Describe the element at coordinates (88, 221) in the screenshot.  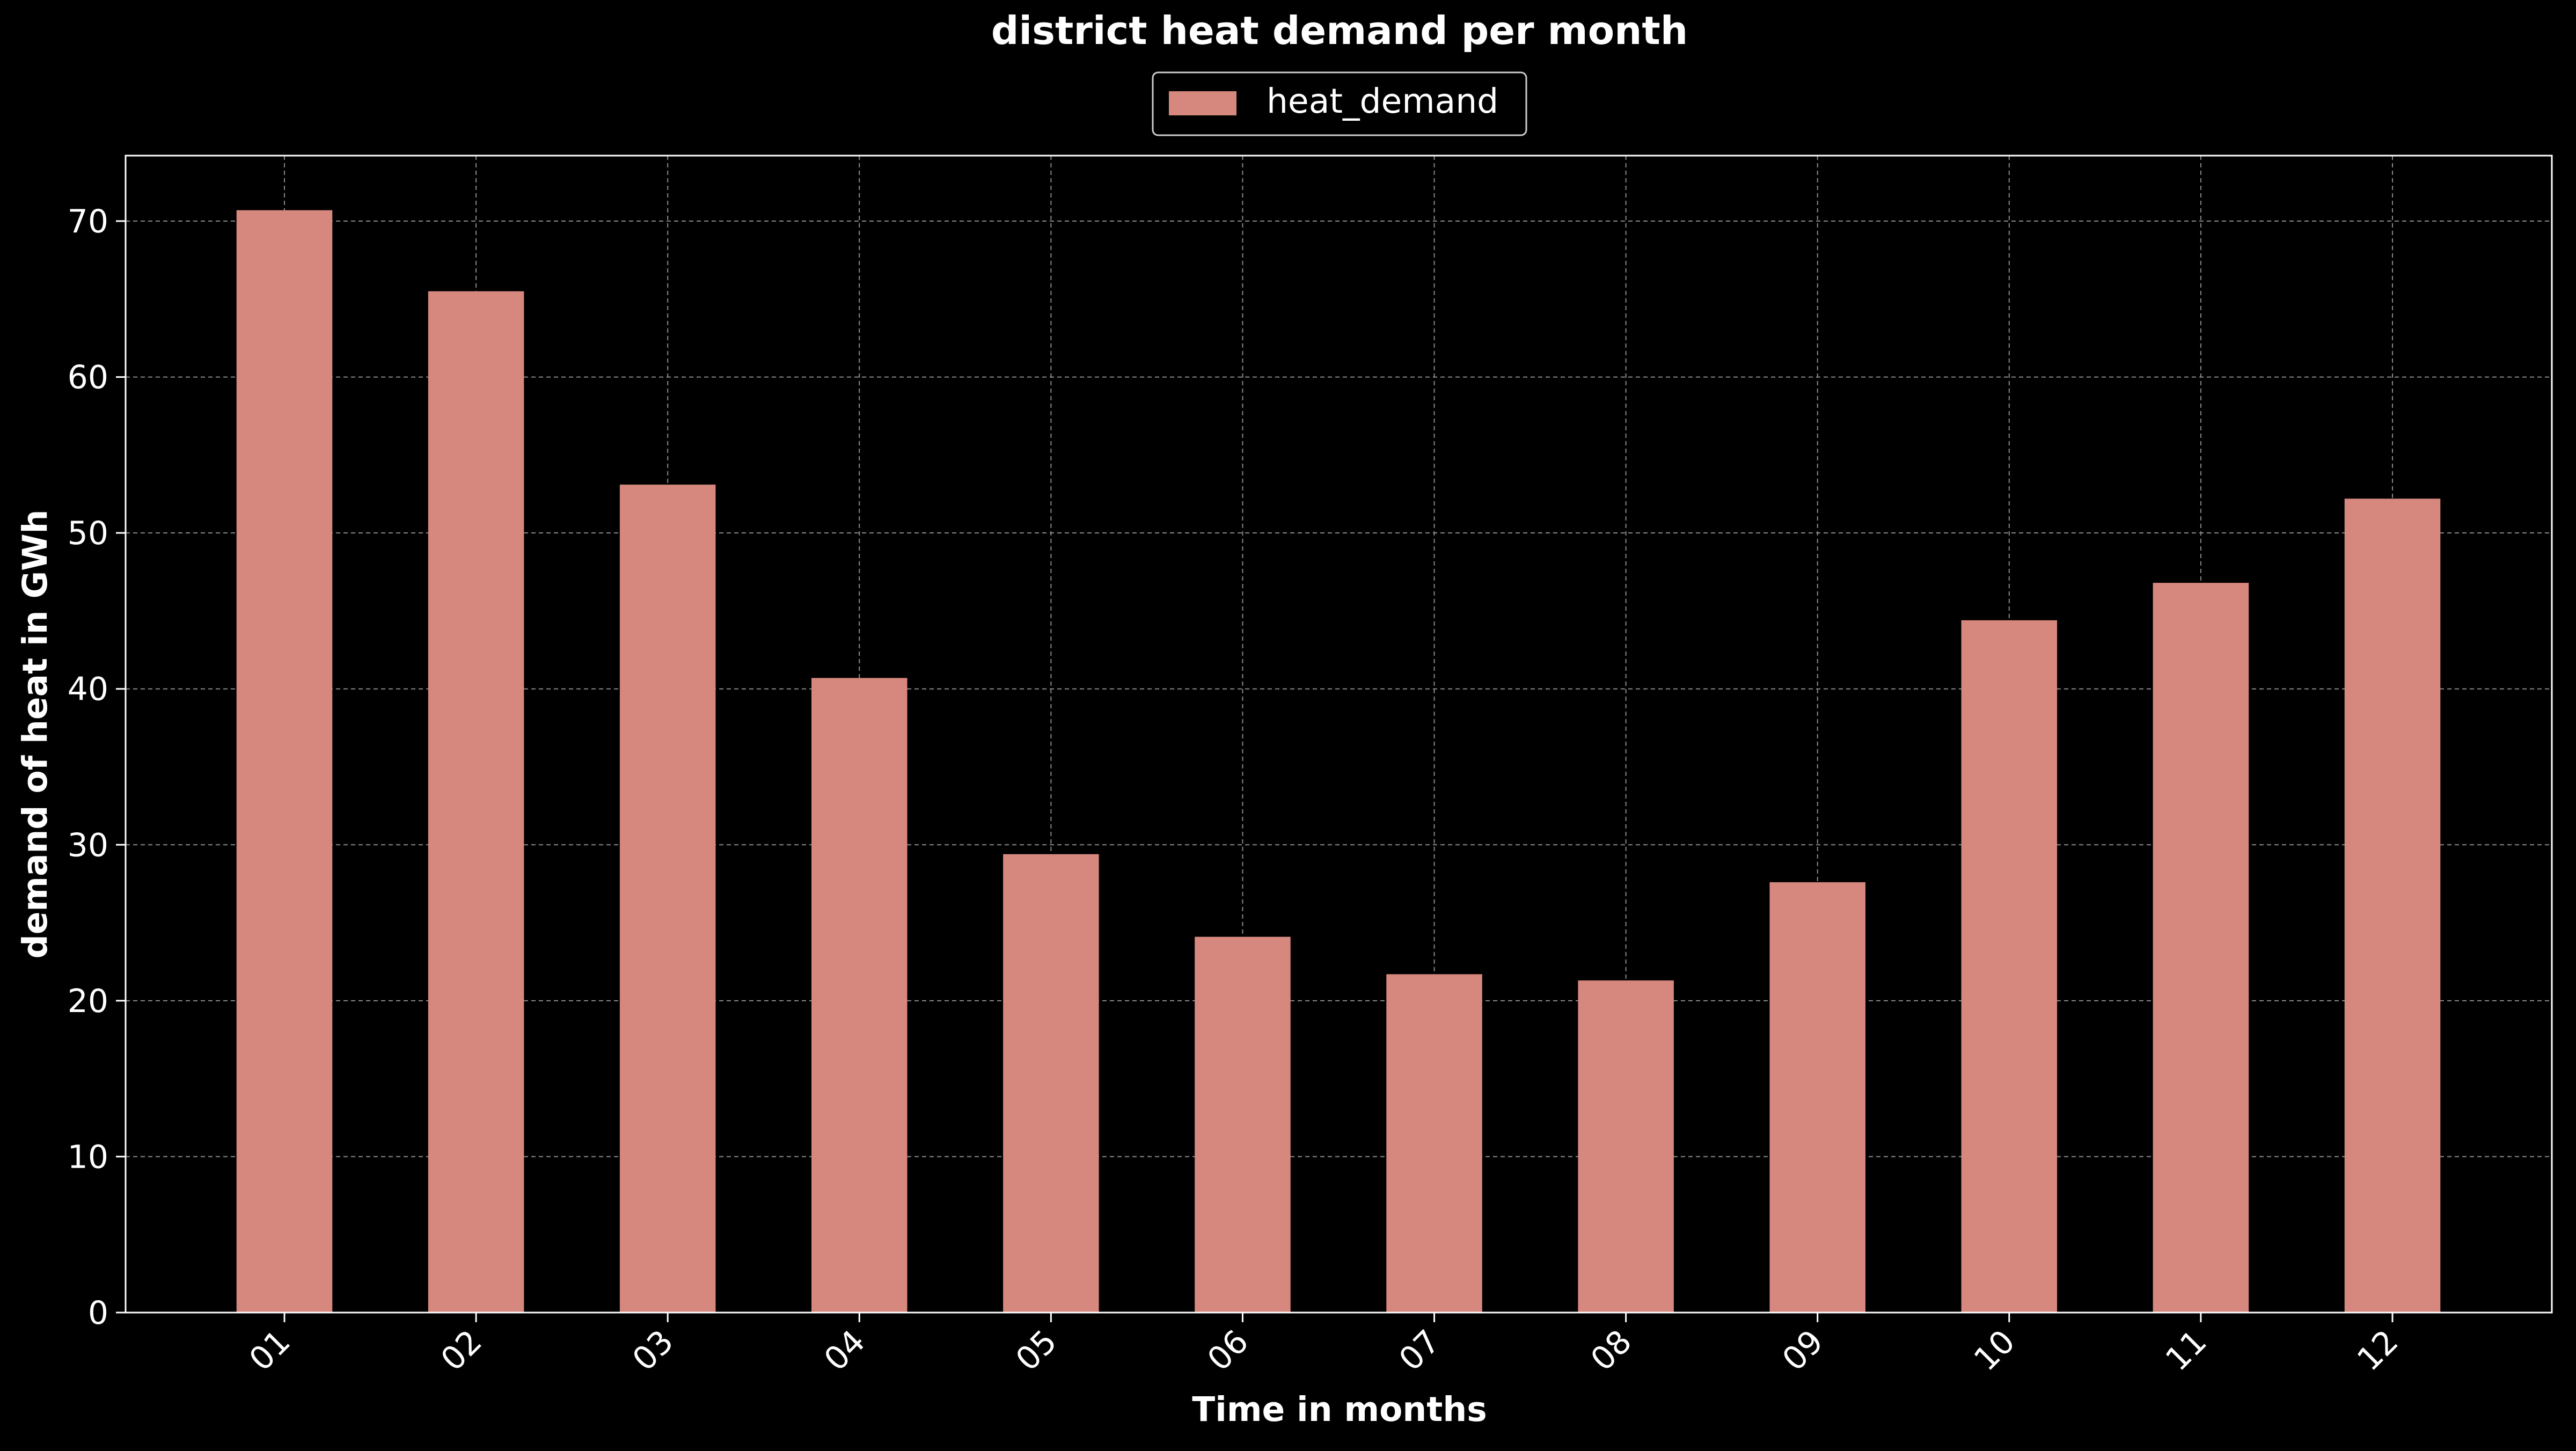
I see `y-tick-label: 70` at that location.